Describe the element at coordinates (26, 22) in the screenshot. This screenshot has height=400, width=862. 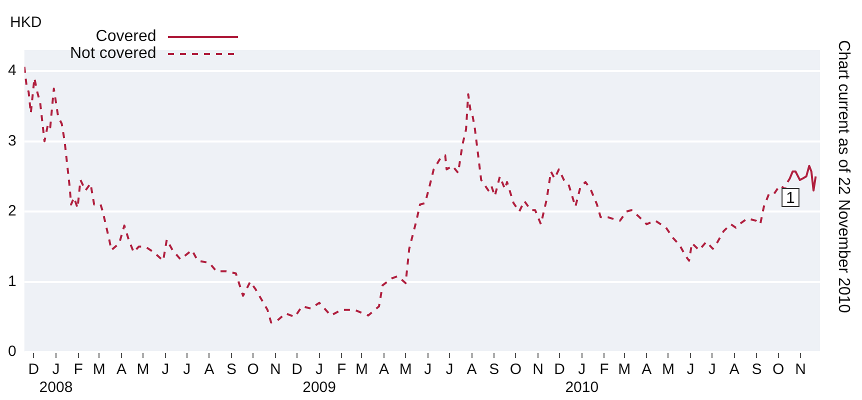
I see `y-axis-title: HKD` at that location.